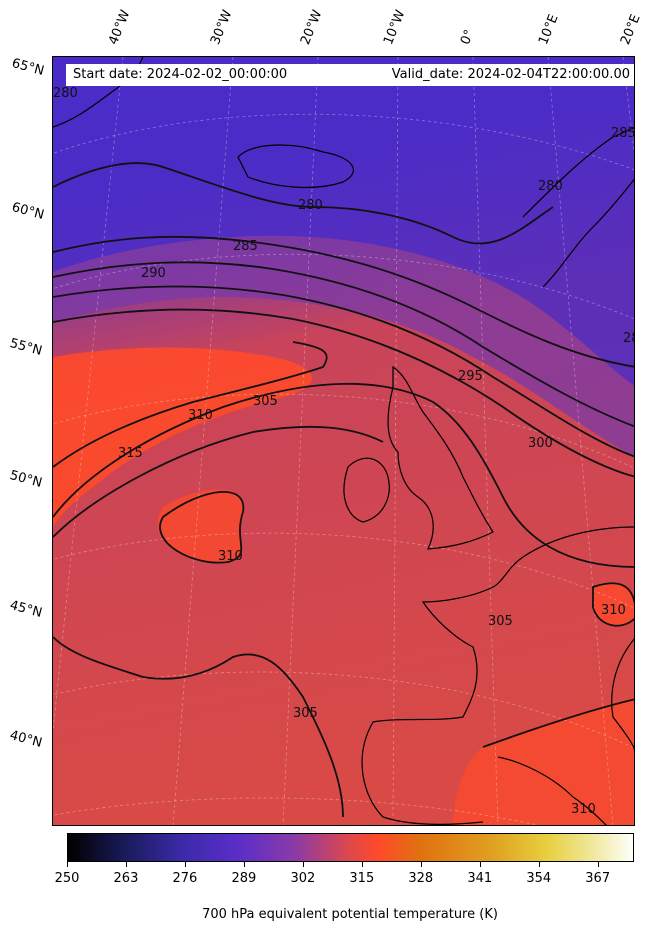 Image resolution: width=659 pixels, height=936 pixels. I want to click on warm-pocket-south, so click(543, 761).